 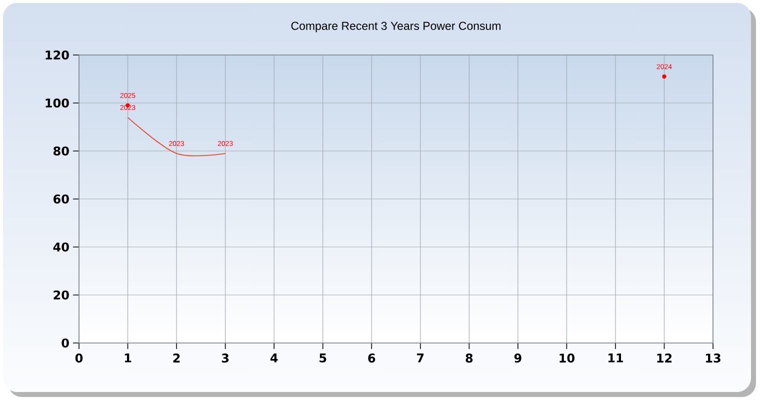 What do you see at coordinates (469, 358) in the screenshot?
I see `x-tick-label: 8` at bounding box center [469, 358].